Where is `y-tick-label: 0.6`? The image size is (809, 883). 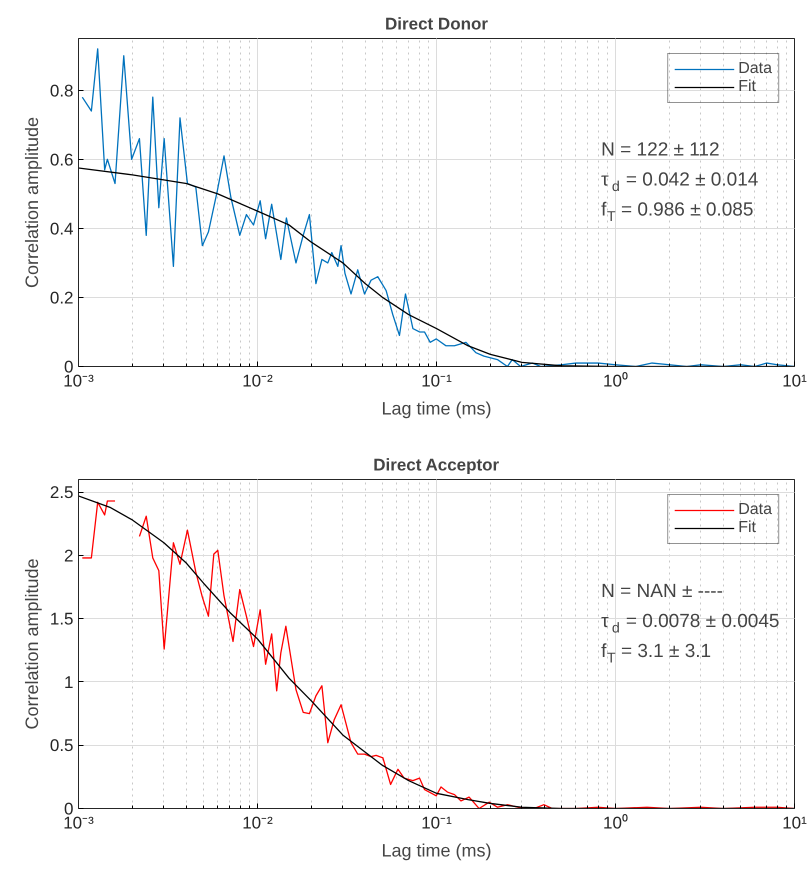 y-tick-label: 0.6 is located at coordinates (62, 160).